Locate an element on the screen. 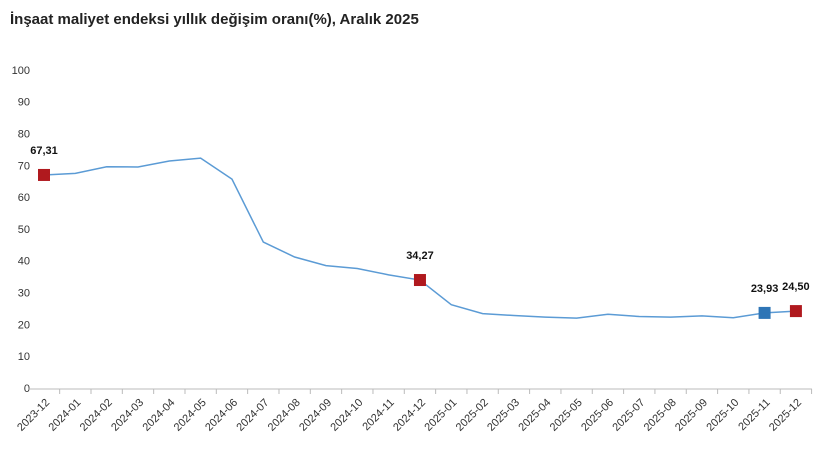 The image size is (820, 457). x-tick-label: 2025-12 is located at coordinates (785, 415).